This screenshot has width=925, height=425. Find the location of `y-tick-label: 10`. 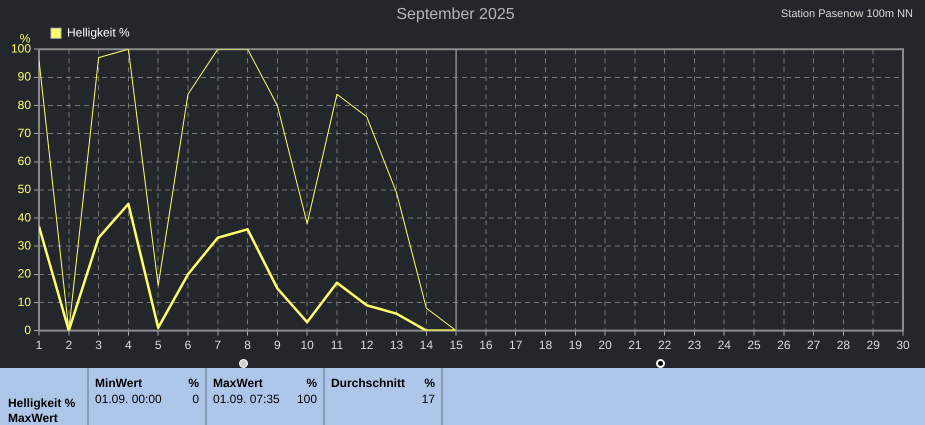

y-tick-label: 10 is located at coordinates (25, 301).